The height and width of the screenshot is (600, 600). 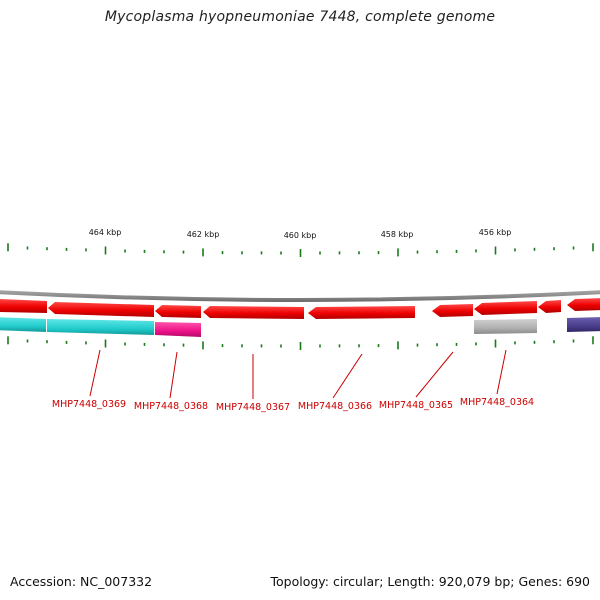 What do you see at coordinates (300, 327) in the screenshot?
I see `feature-track` at bounding box center [300, 327].